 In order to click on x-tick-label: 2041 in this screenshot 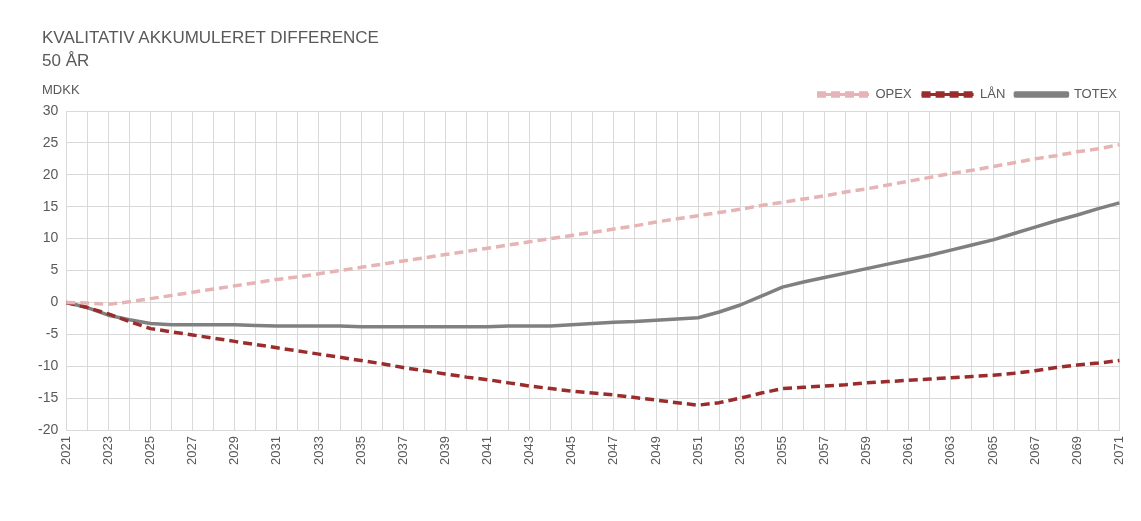, I will do `click(487, 450)`.